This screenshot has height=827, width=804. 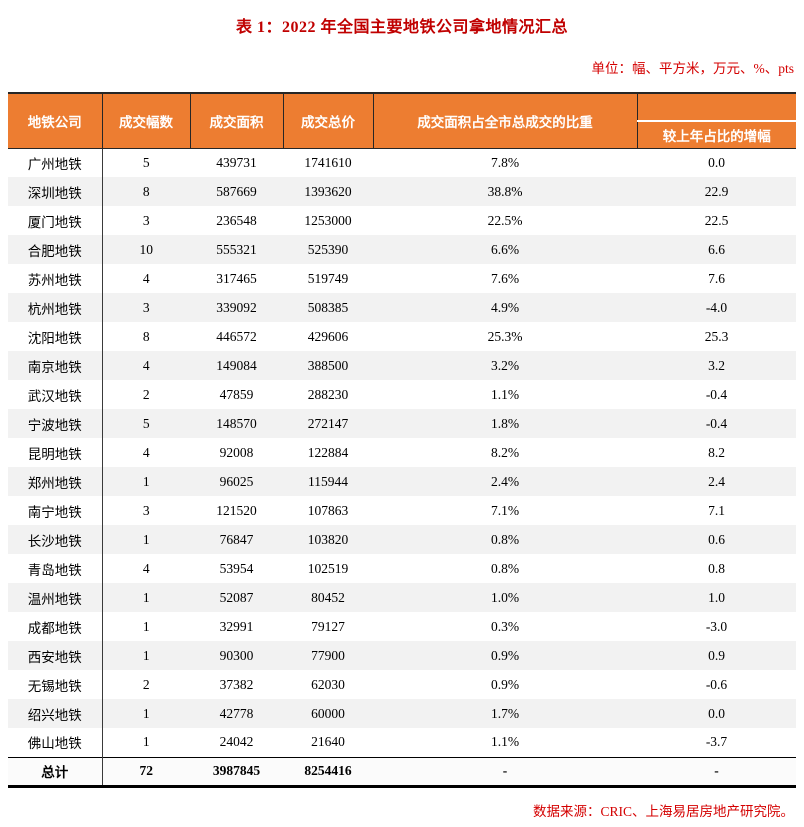 I want to click on cell-share-change: -0.6, so click(x=716, y=684).